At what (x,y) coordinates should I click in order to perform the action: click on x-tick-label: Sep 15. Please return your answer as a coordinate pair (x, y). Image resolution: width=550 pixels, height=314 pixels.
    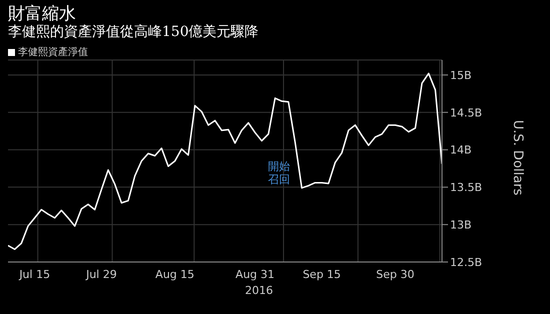
    Looking at the image, I should click on (321, 274).